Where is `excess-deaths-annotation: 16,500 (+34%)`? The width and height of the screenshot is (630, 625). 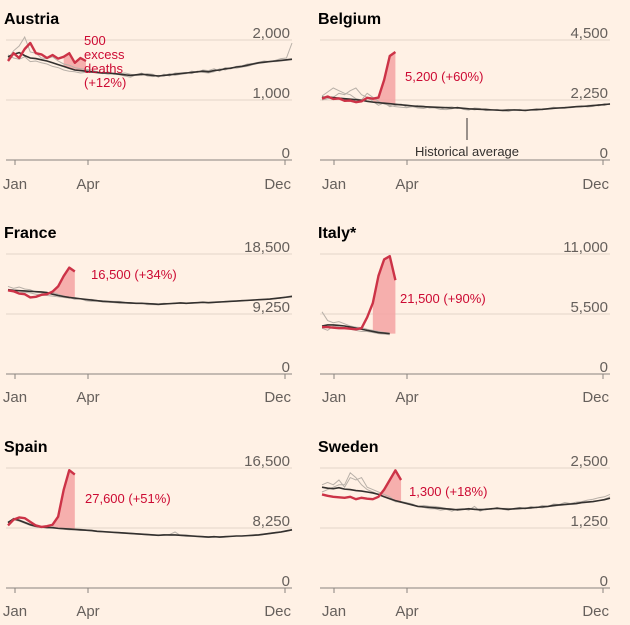 excess-deaths-annotation: 16,500 (+34%) is located at coordinates (134, 274).